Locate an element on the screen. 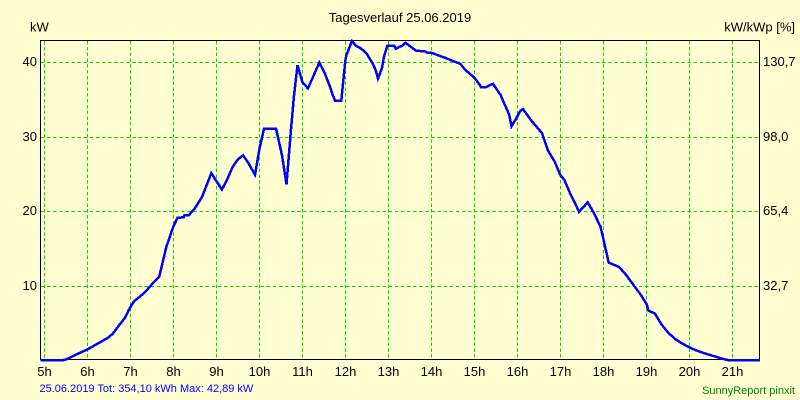 This screenshot has height=400, width=800. svg-text: 10h is located at coordinates (260, 371).